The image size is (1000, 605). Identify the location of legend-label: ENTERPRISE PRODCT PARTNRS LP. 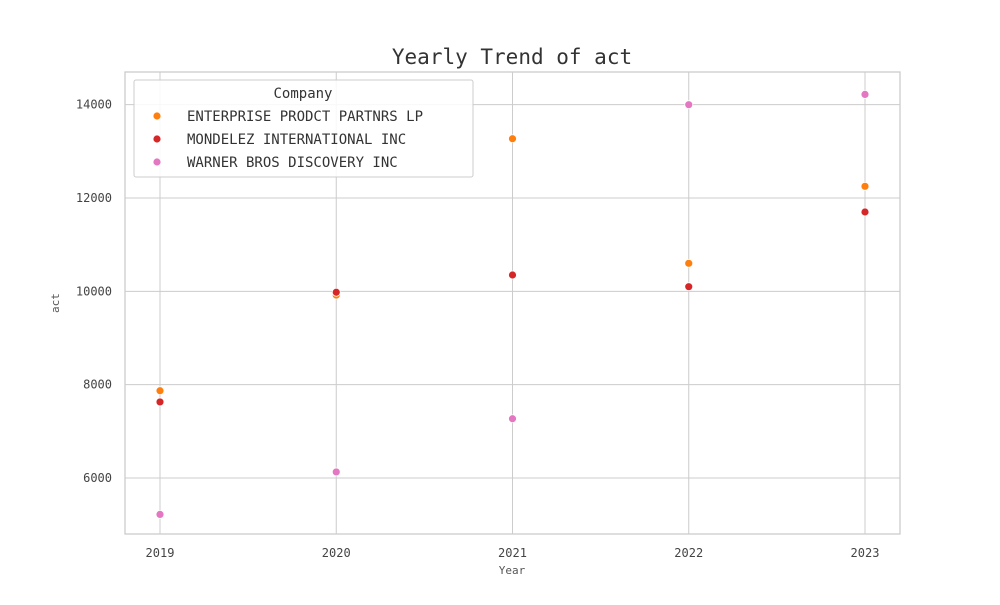
(305, 117).